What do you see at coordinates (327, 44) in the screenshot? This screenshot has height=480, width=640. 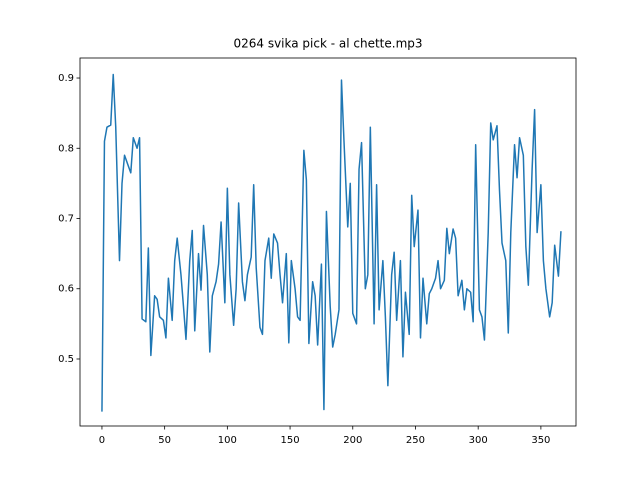 I see `chart-title: 0264 svika pick - al chette.mp3` at bounding box center [327, 44].